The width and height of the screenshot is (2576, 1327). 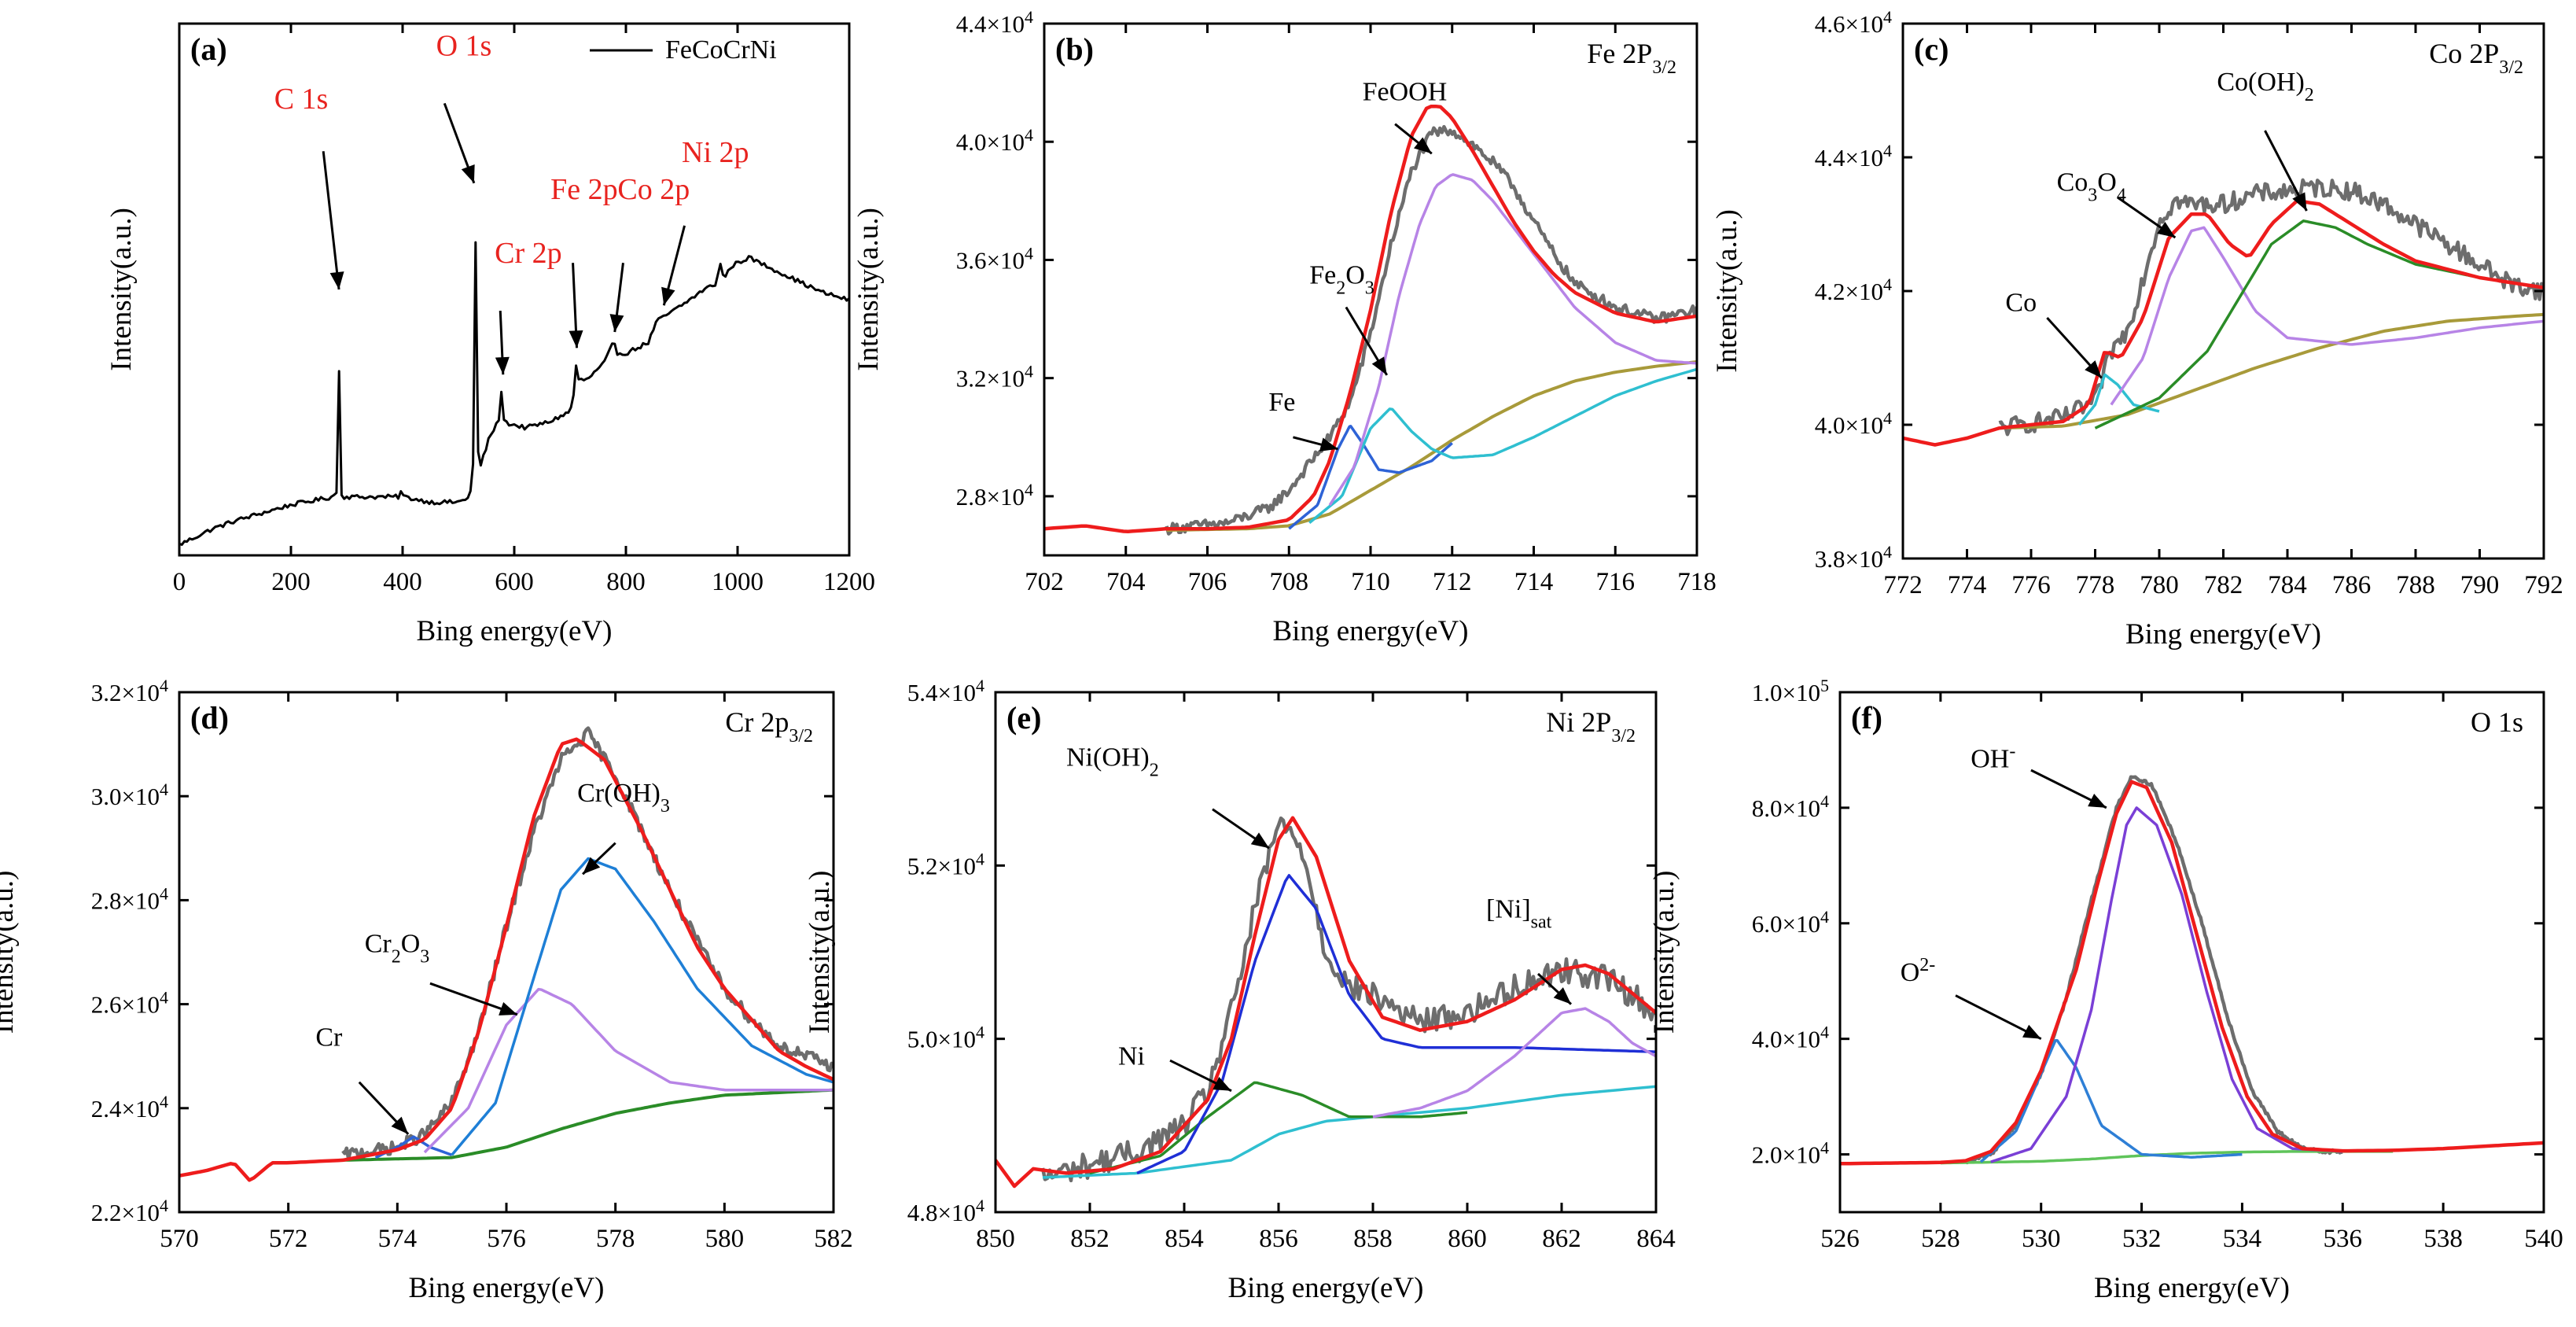 I want to click on text-segment: Co, so click(x=2072, y=182).